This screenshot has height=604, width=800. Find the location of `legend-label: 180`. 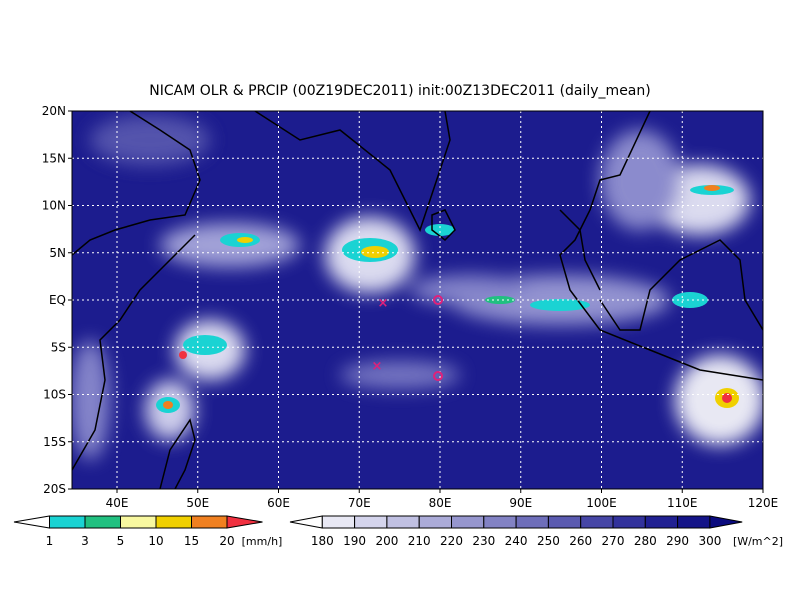

legend-label: 180 is located at coordinates (322, 541).